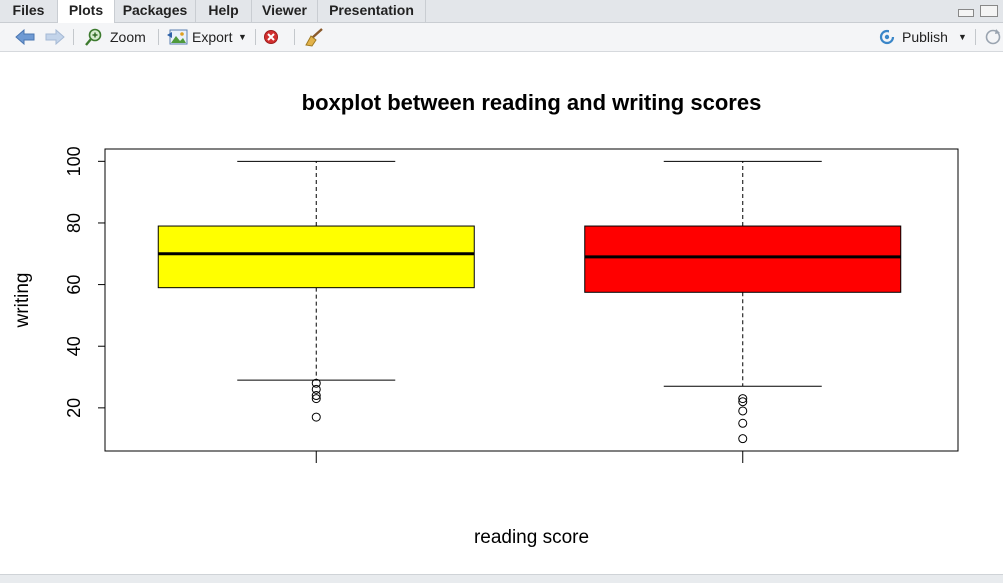 The image size is (1003, 583). What do you see at coordinates (29, 11) in the screenshot?
I see `tab-files: Files` at bounding box center [29, 11].